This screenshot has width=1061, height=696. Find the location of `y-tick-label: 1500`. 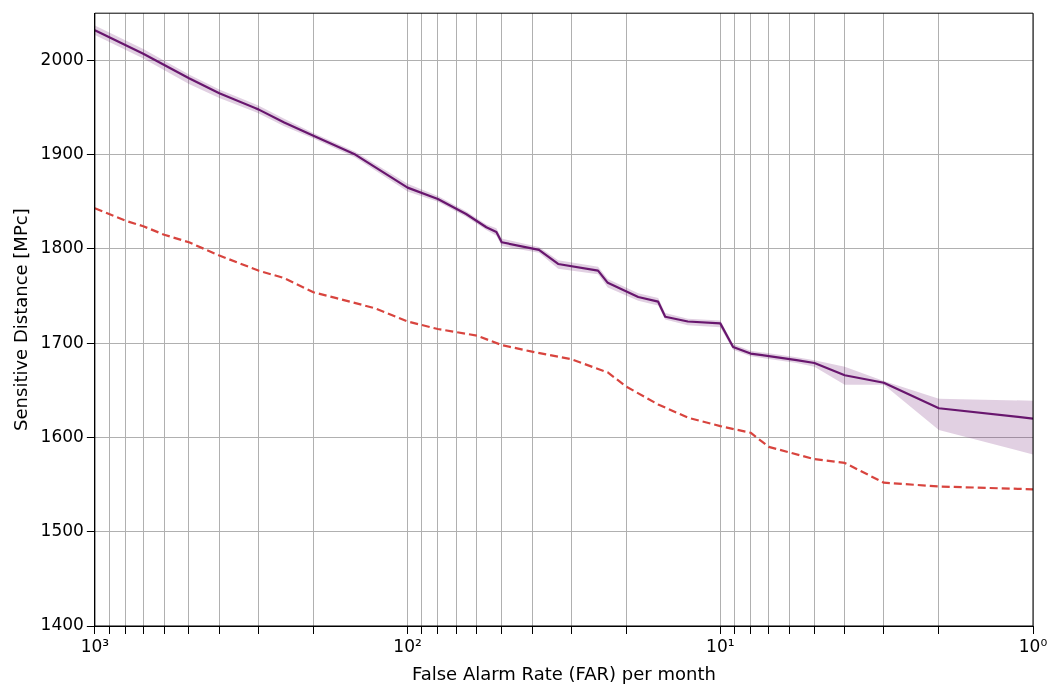

y-tick-label: 1500 is located at coordinates (62, 530).